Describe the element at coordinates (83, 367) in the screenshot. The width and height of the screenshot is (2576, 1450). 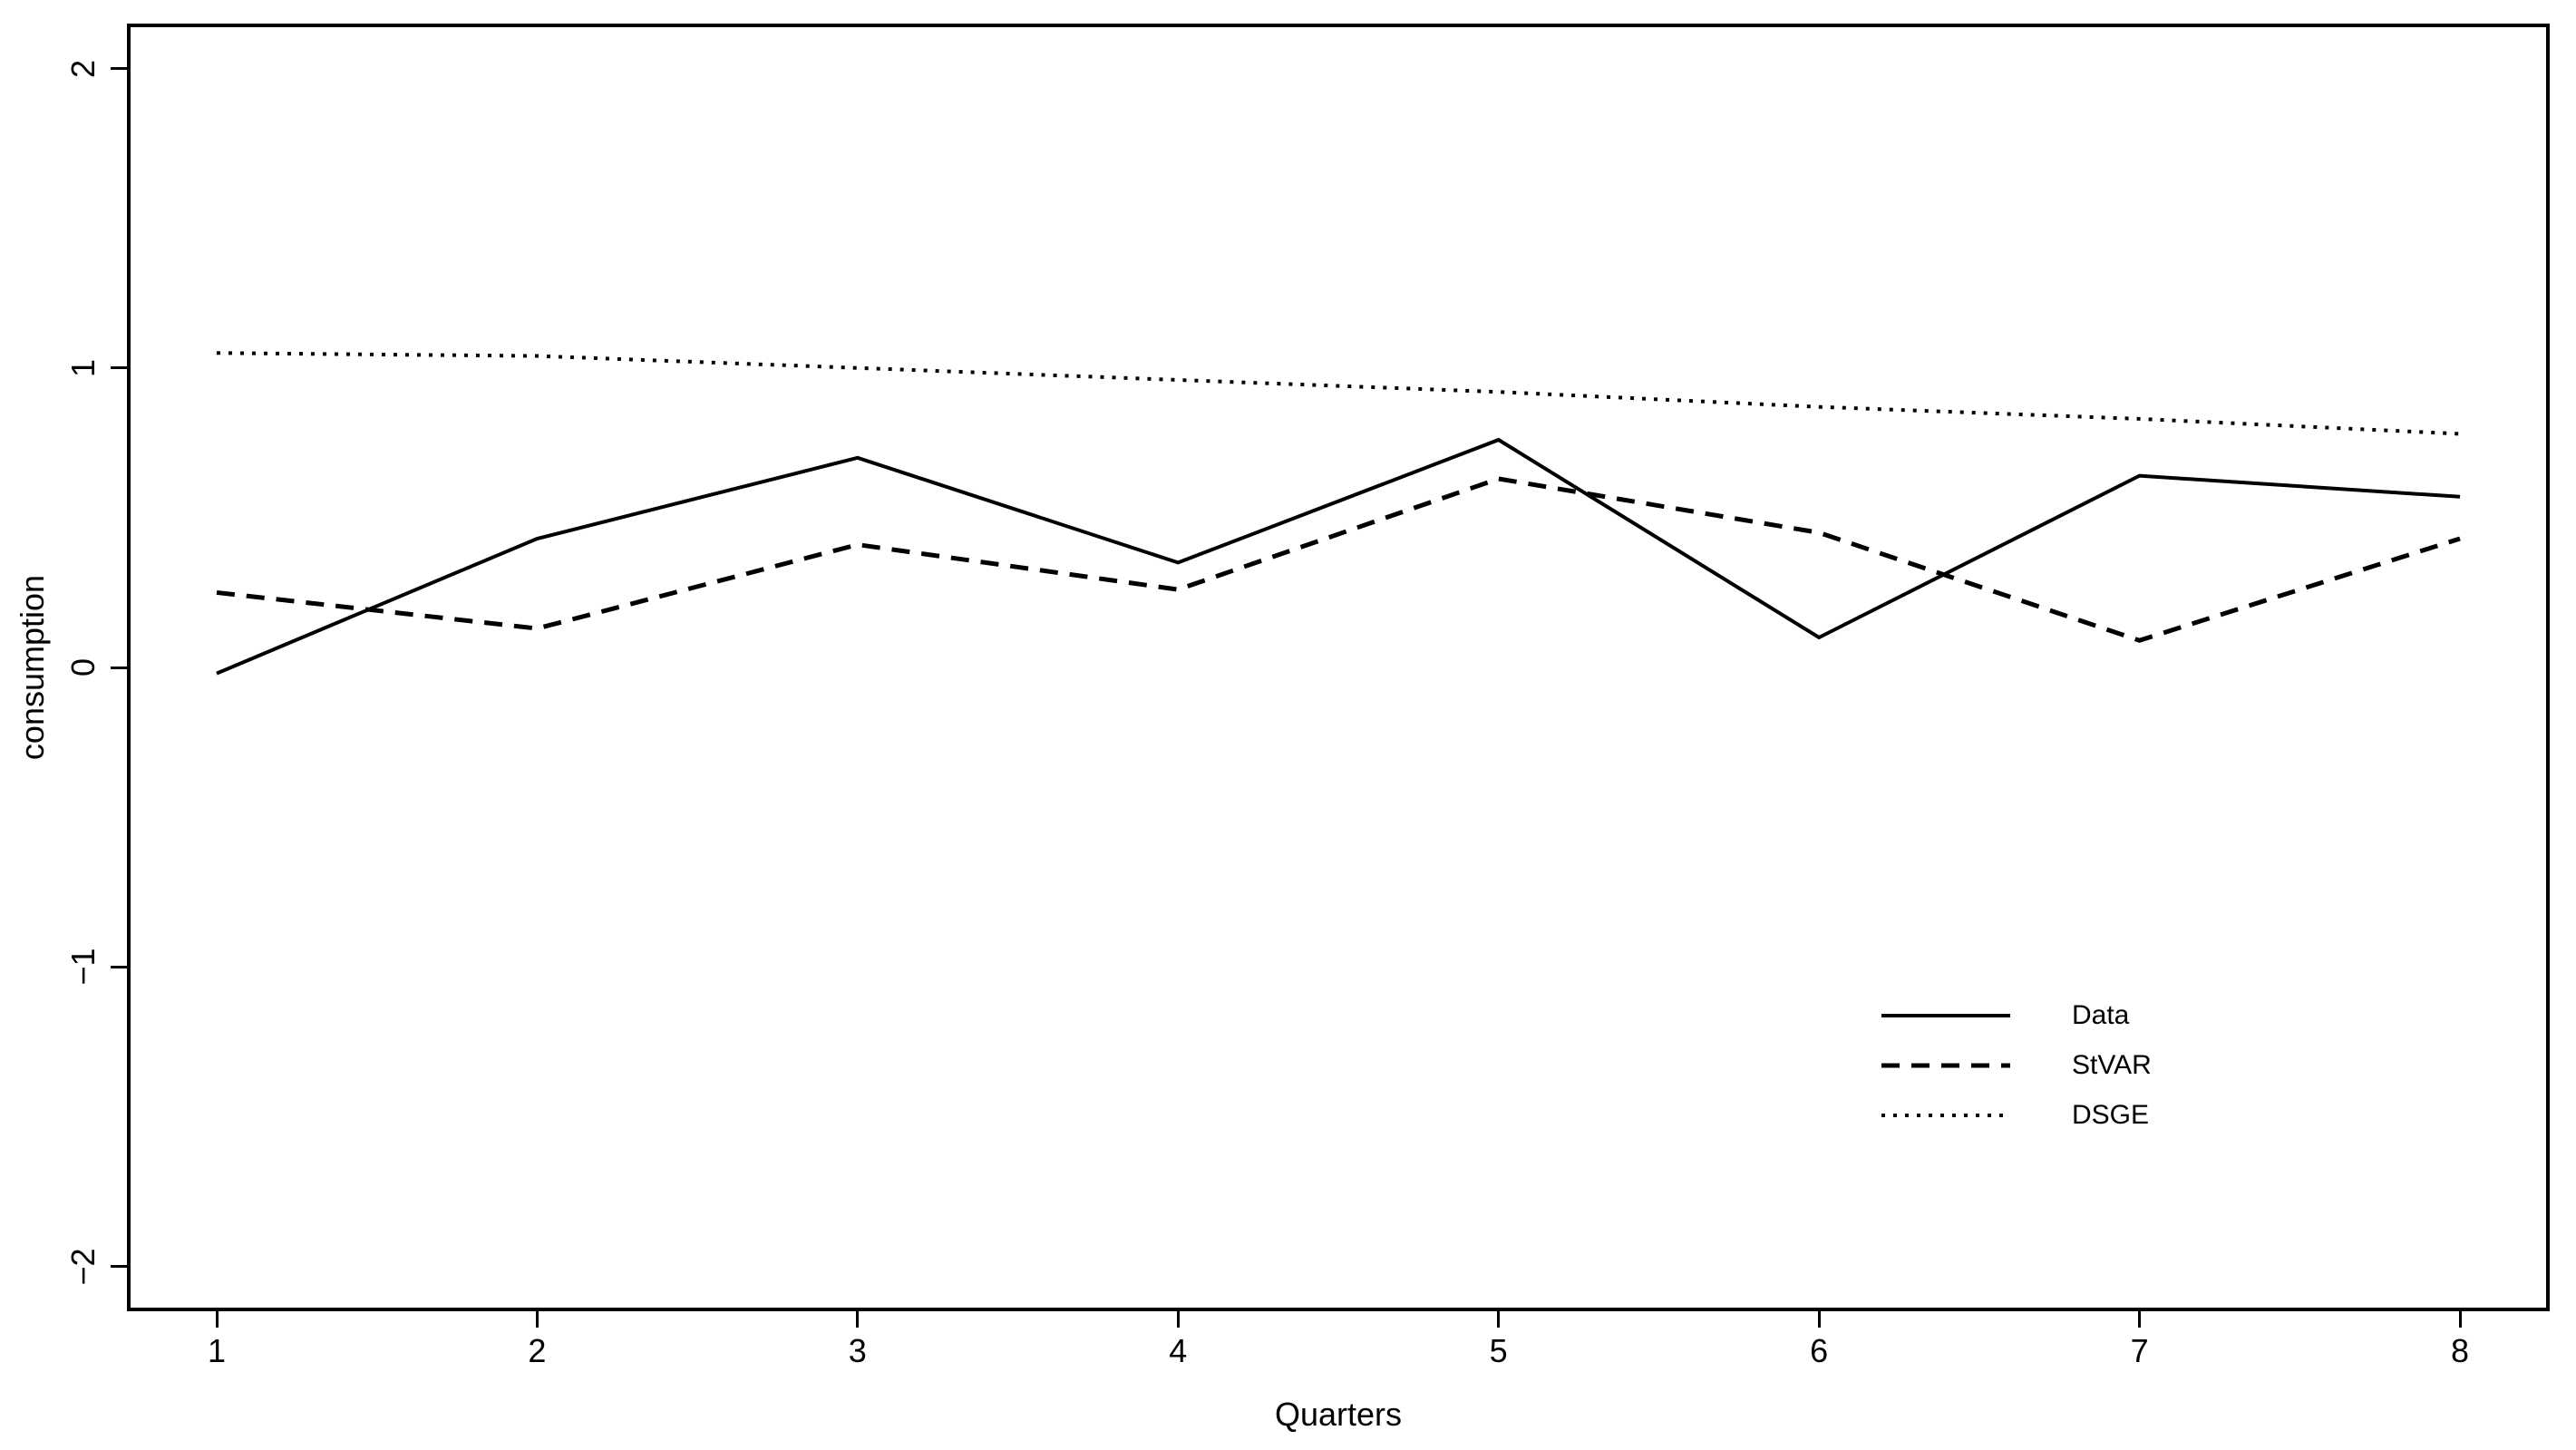
I see `y-tick-label: 1` at that location.